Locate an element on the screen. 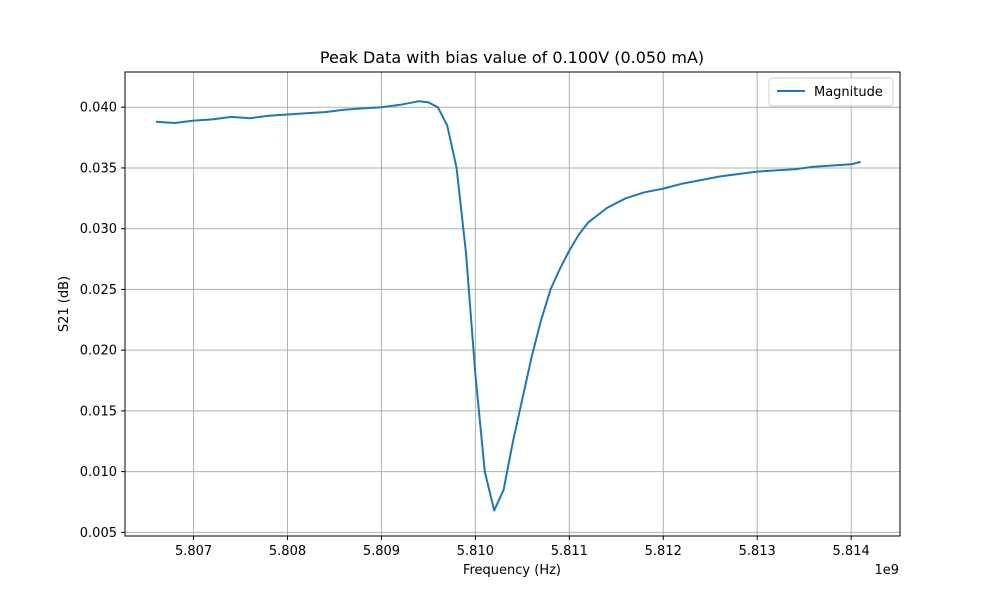 This screenshot has width=1000, height=600. y-tick-label: 0.020 is located at coordinates (98, 351).